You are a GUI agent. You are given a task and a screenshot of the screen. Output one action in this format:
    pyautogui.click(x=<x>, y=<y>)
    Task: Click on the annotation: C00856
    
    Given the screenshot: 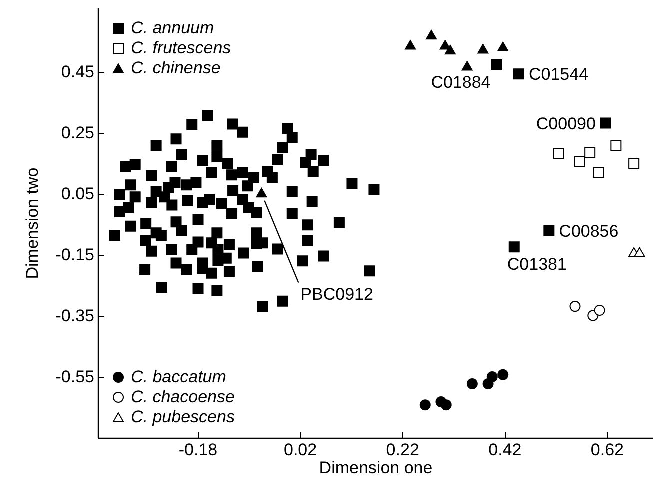 What is the action you would take?
    pyautogui.click(x=589, y=231)
    